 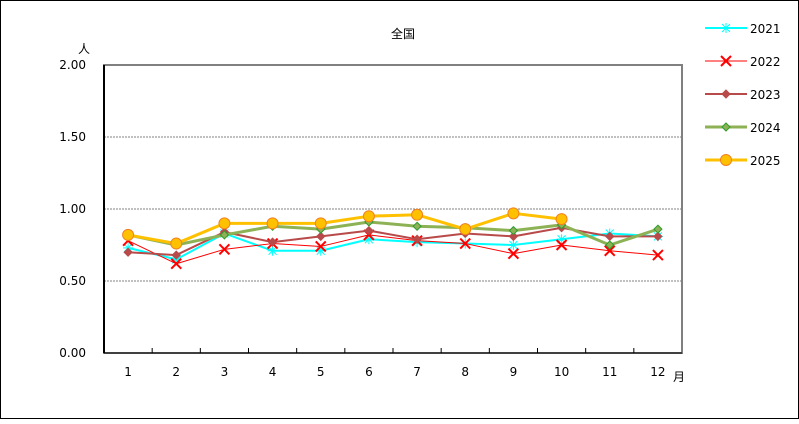 I want to click on x-tick-label: 10, so click(x=561, y=372).